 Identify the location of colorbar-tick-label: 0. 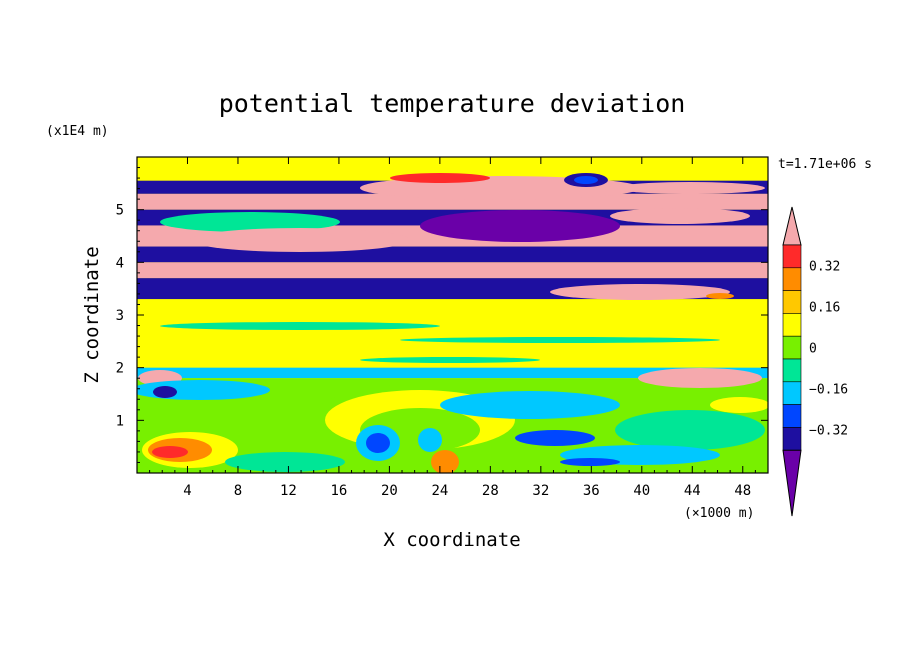
(813, 349).